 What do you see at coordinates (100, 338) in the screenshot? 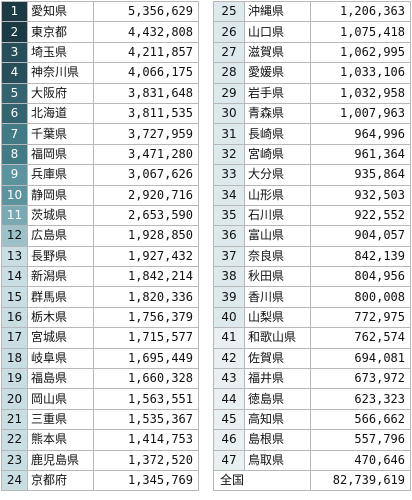
I see `table-row: 17 宮城県 1,715,577` at bounding box center [100, 338].